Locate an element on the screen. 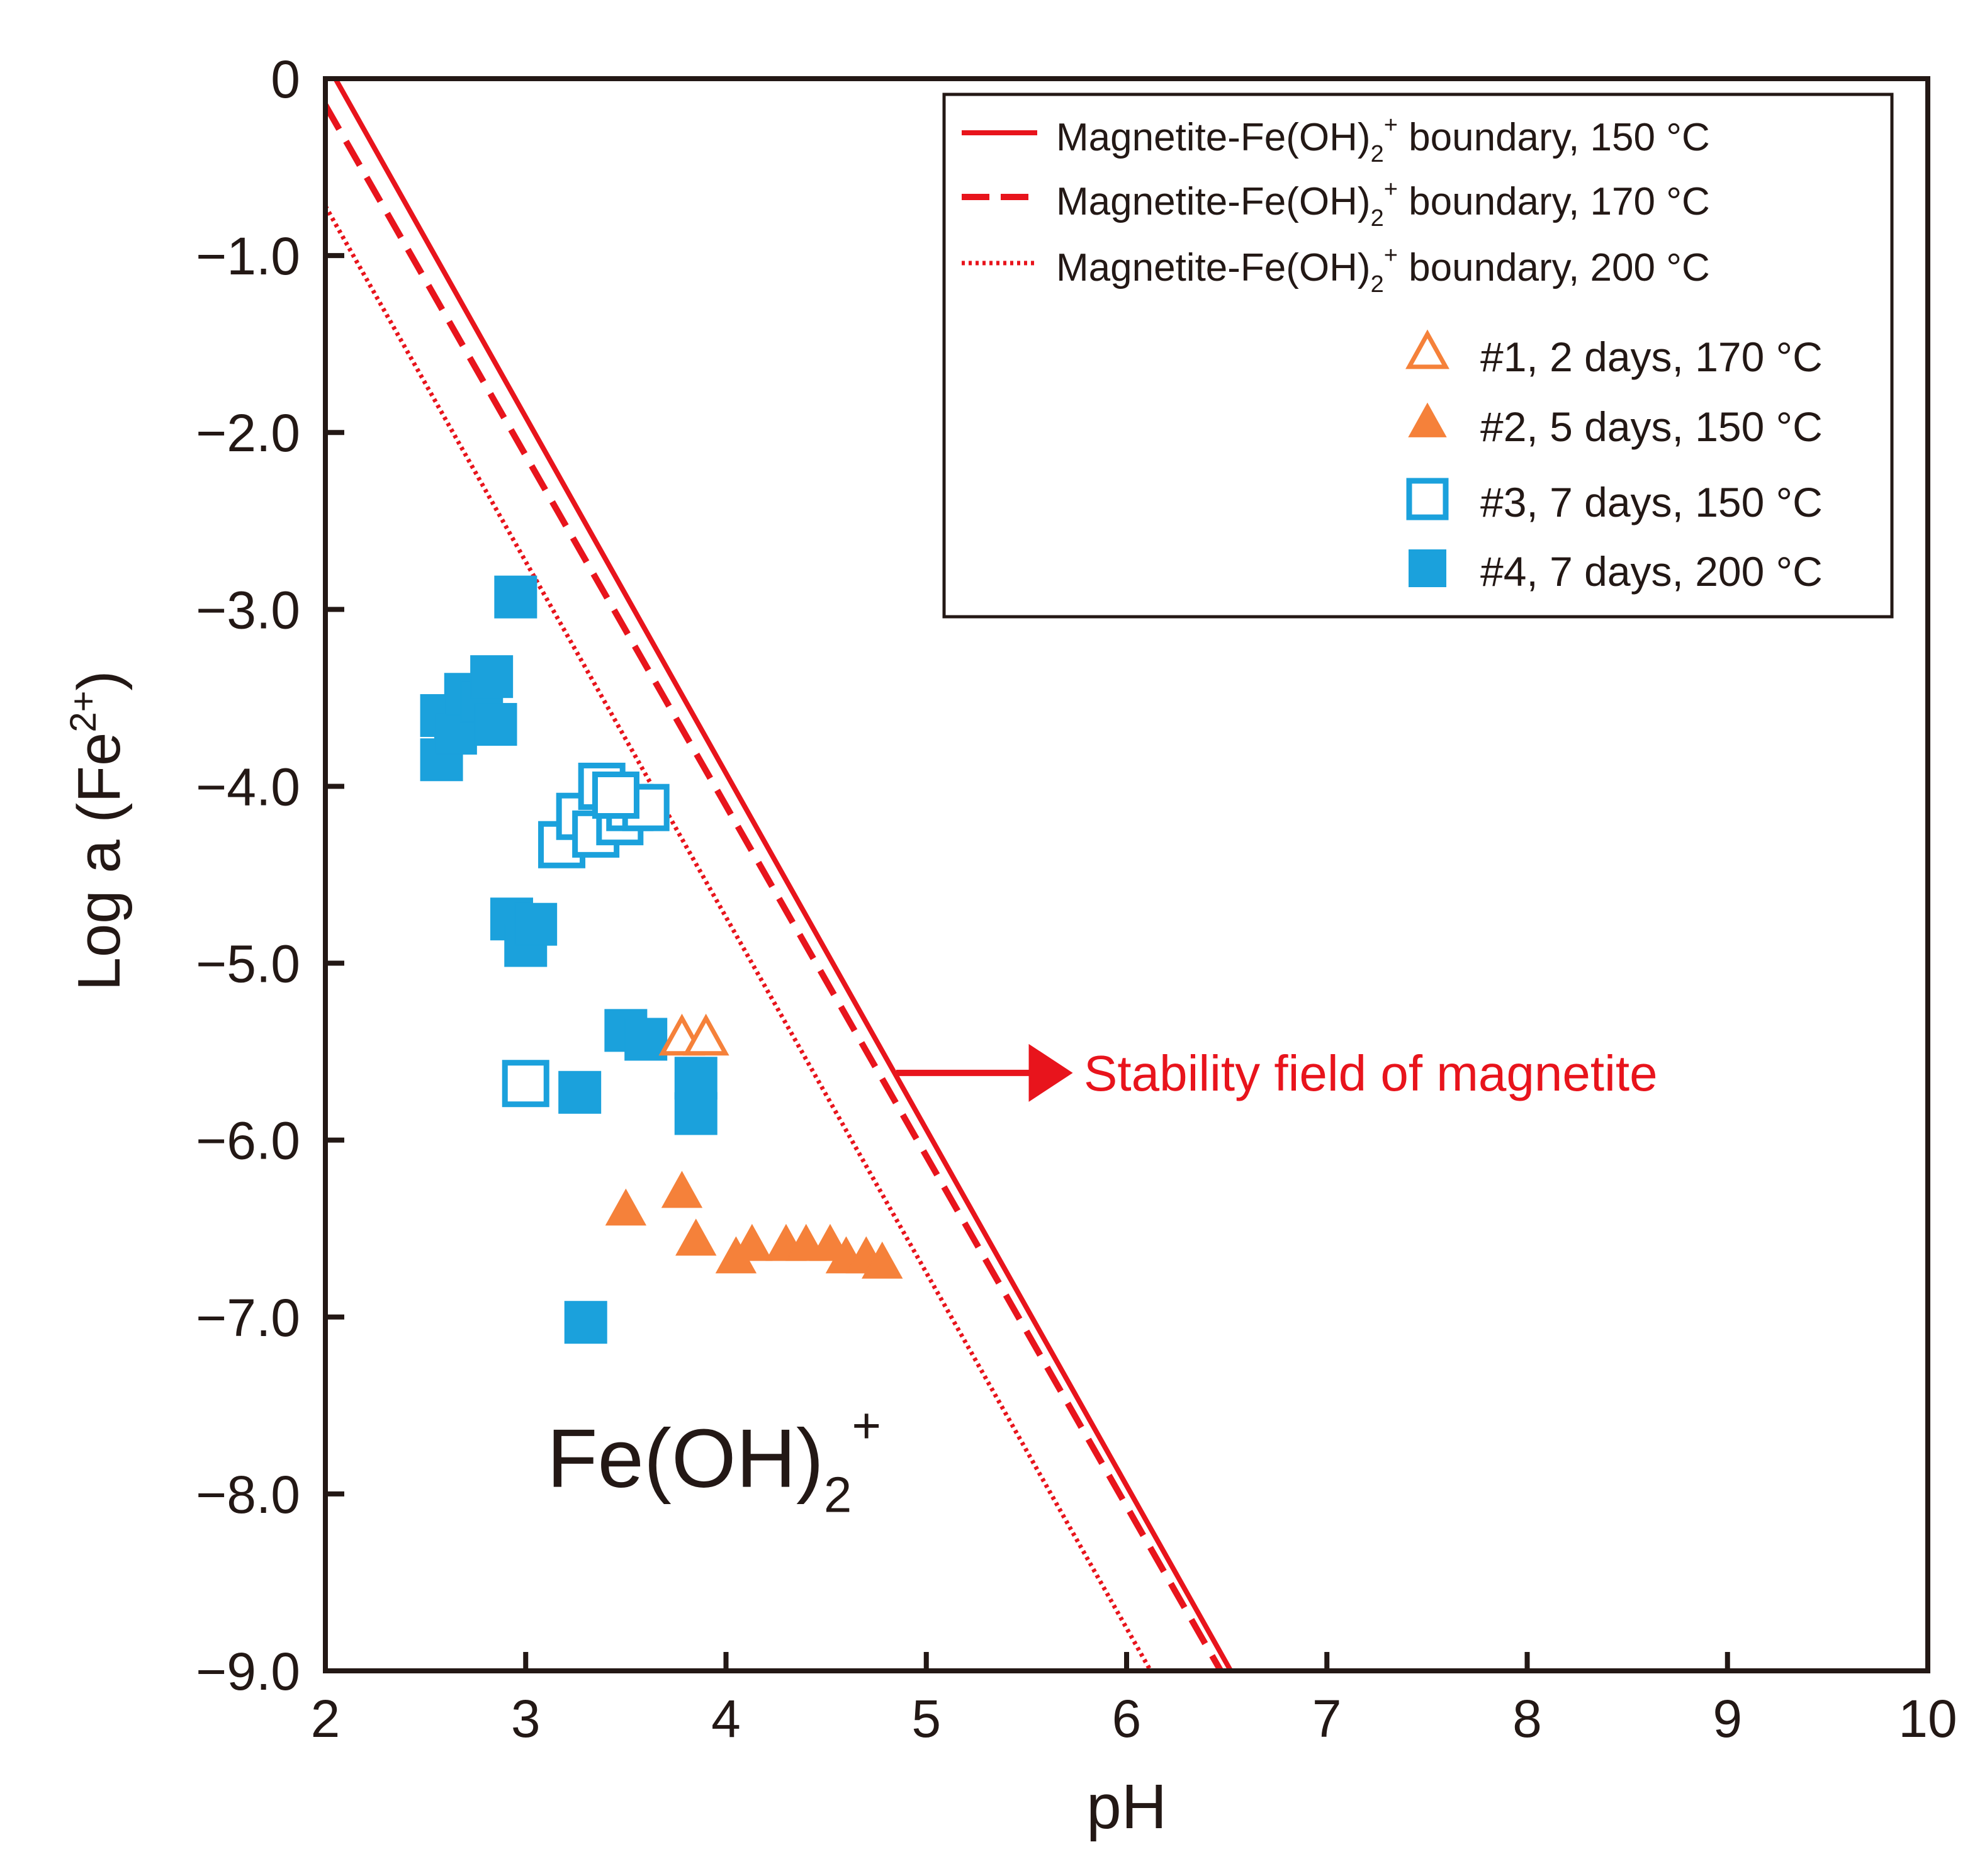 The height and width of the screenshot is (1876, 1975). y-tick-label: −4.0 is located at coordinates (248, 786).